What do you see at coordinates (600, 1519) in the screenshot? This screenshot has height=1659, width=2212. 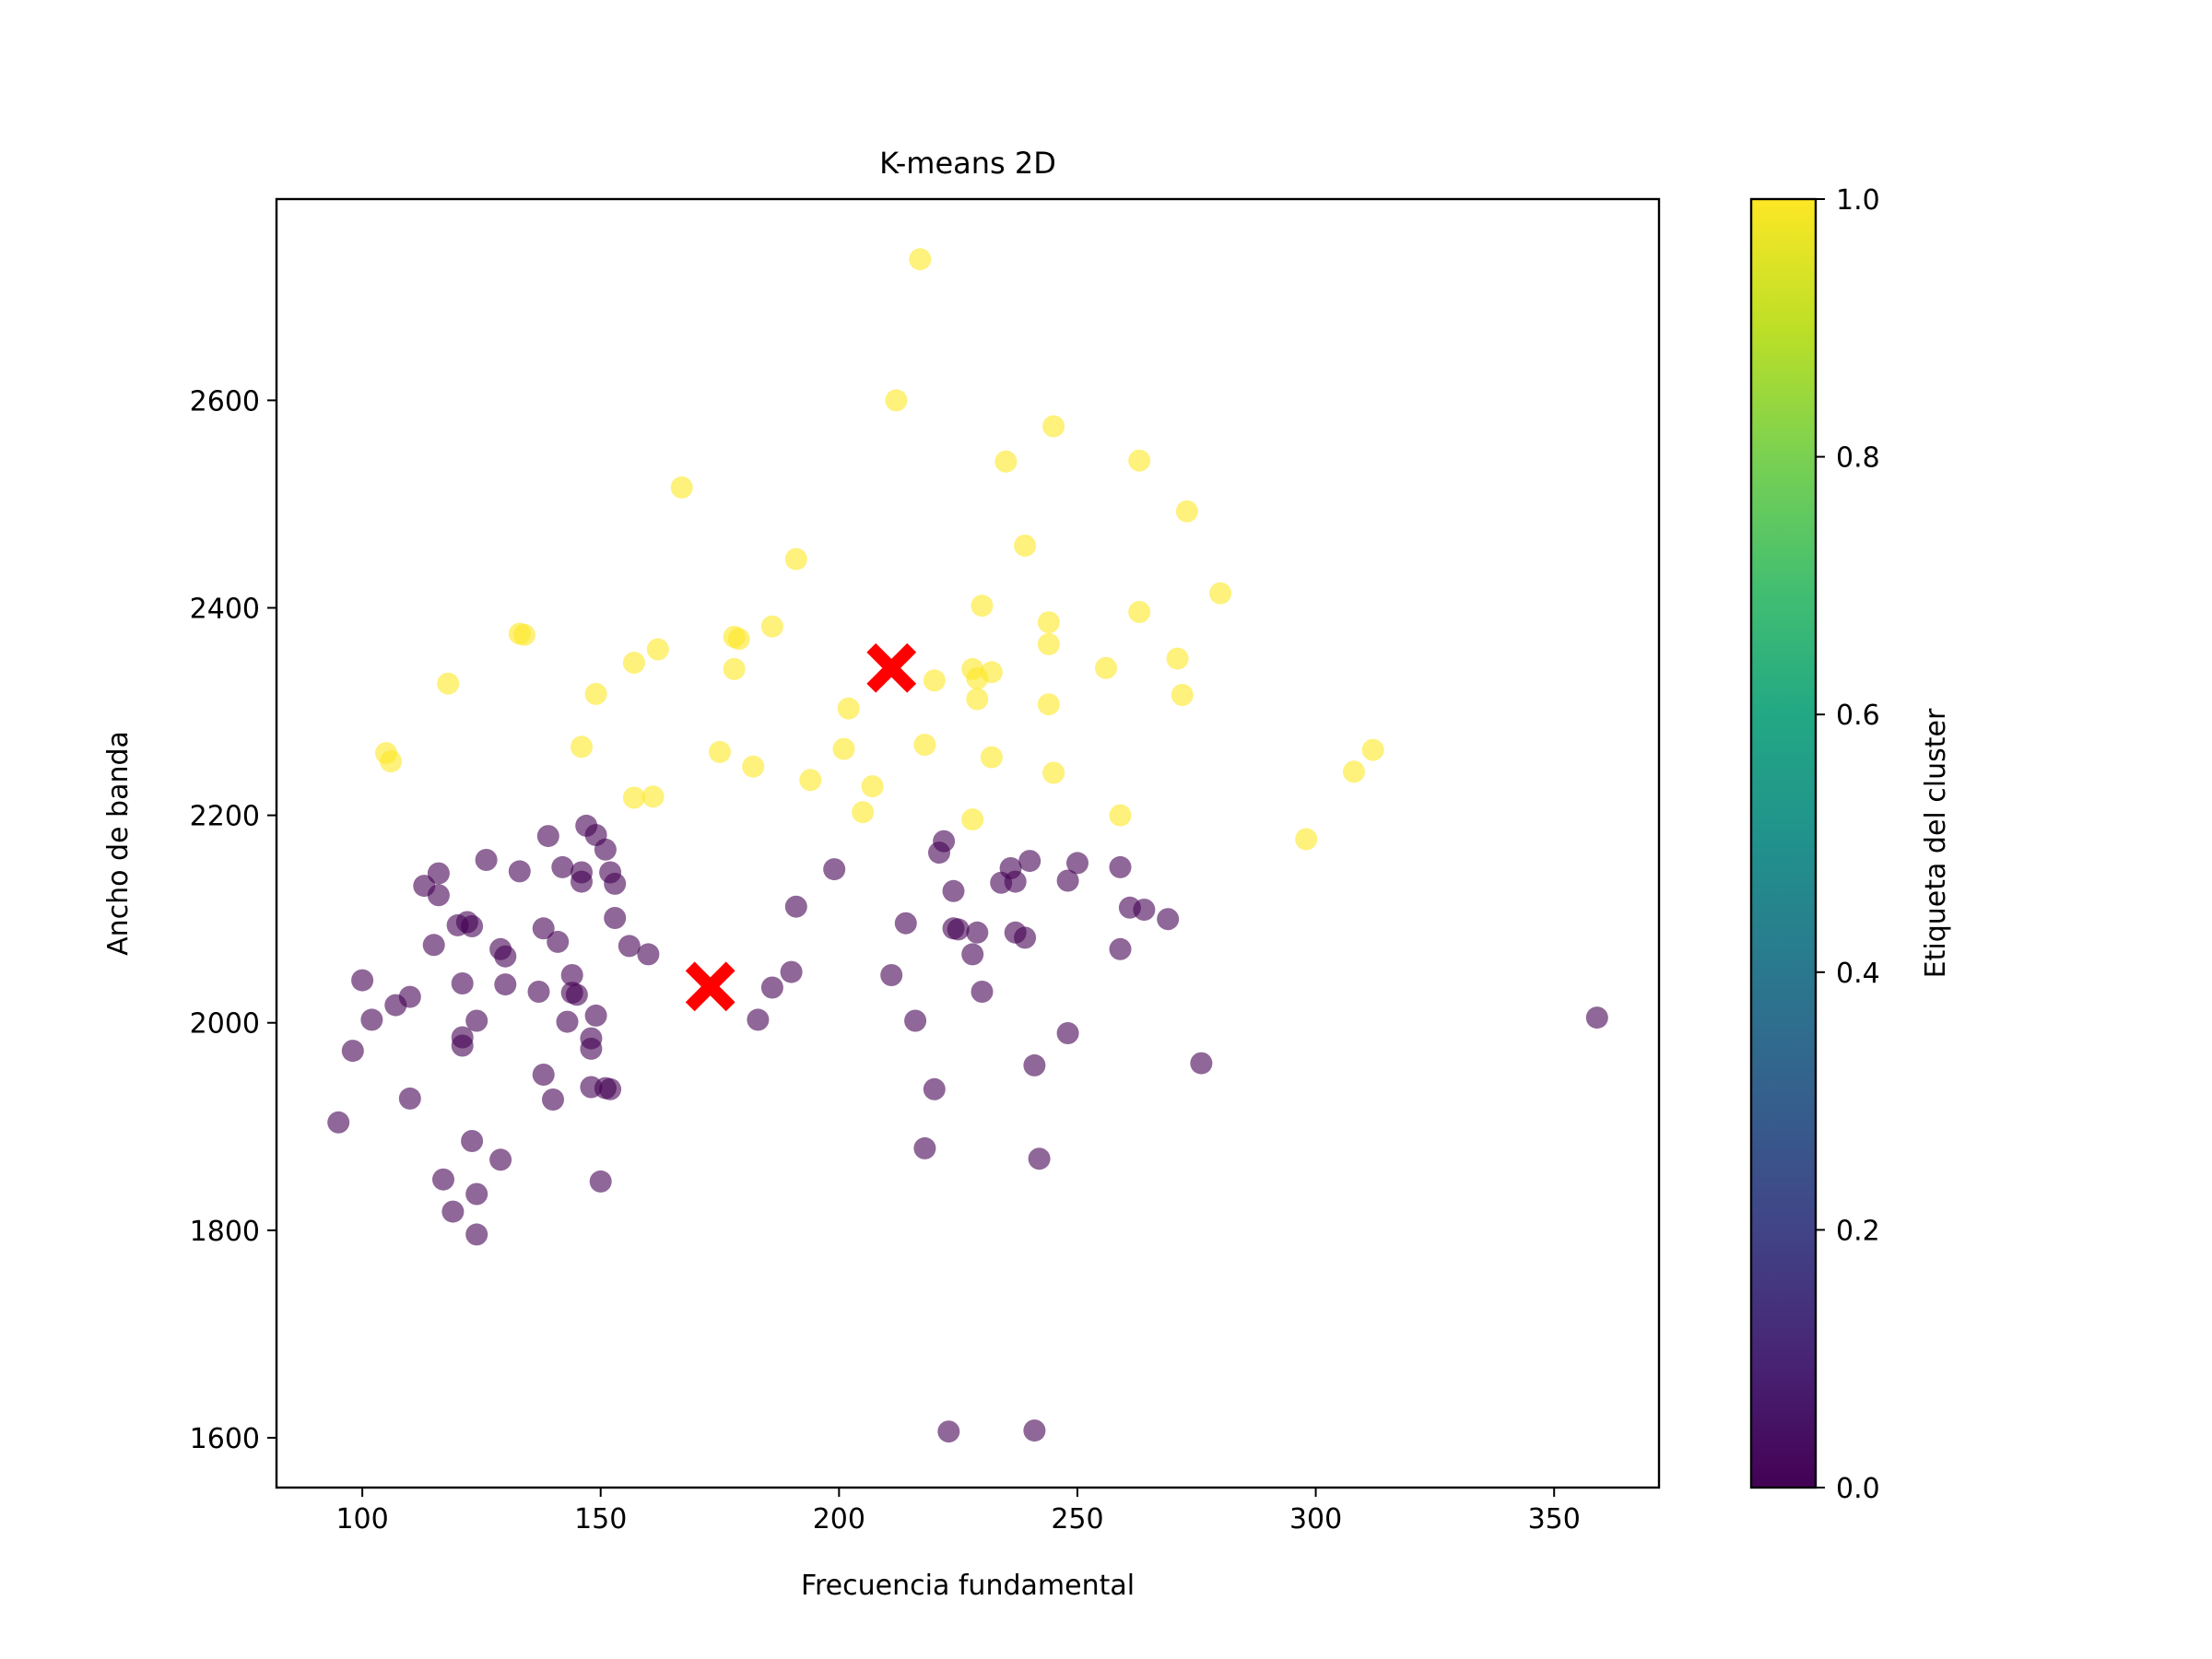 I see `x-tick-label: 150` at bounding box center [600, 1519].